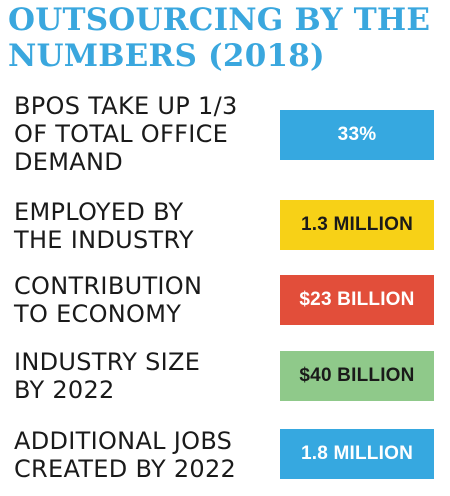 Image resolution: width=450 pixels, height=496 pixels. What do you see at coordinates (107, 362) in the screenshot?
I see `stat-label-line: INDUSTRY SIZE` at bounding box center [107, 362].